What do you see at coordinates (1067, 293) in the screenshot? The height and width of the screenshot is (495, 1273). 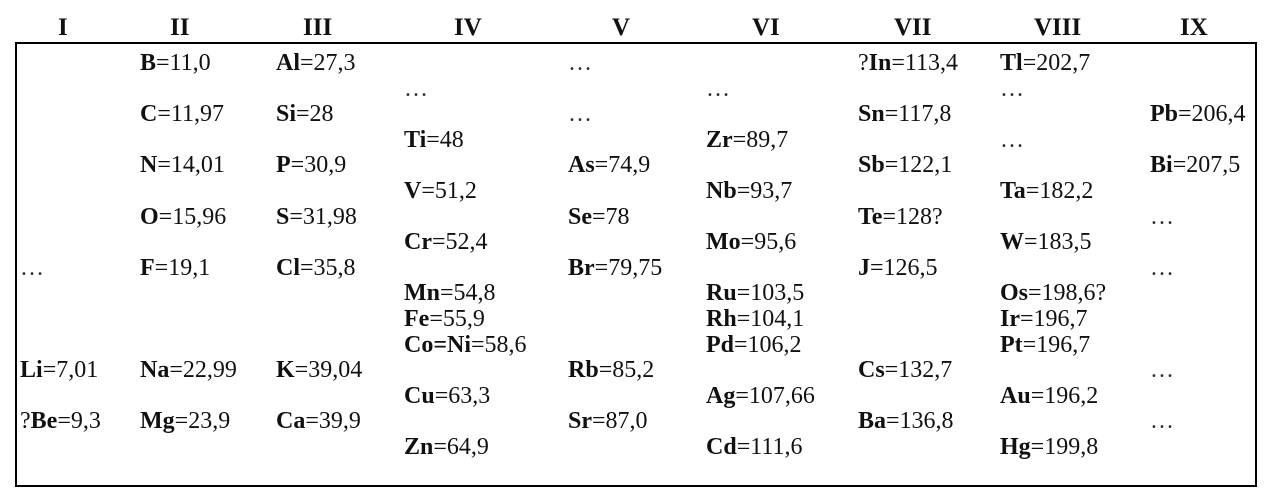 I see `atomic-weight: =198,6?` at bounding box center [1067, 293].